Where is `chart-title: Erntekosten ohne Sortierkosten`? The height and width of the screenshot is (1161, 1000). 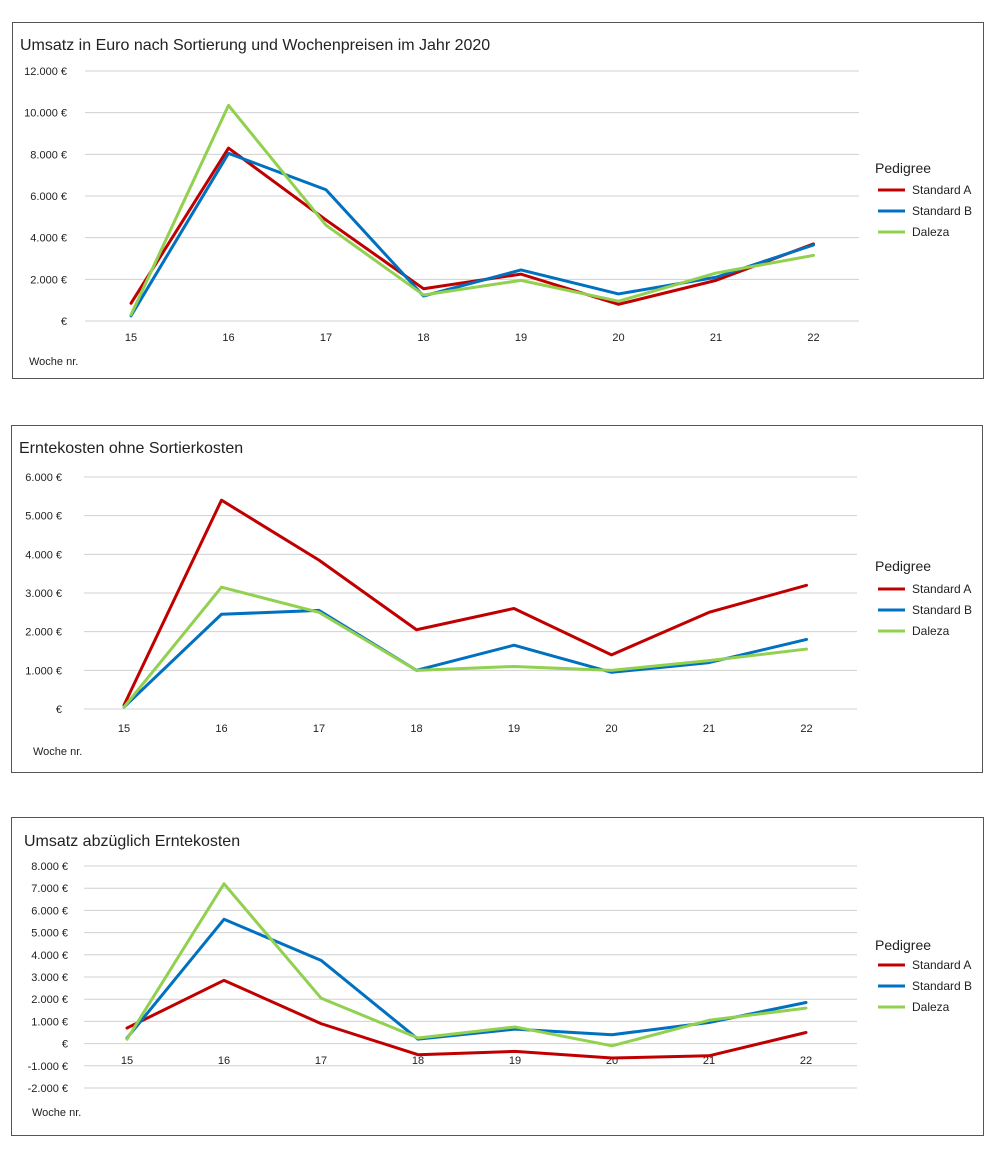 chart-title: Erntekosten ohne Sortierkosten is located at coordinates (131, 448).